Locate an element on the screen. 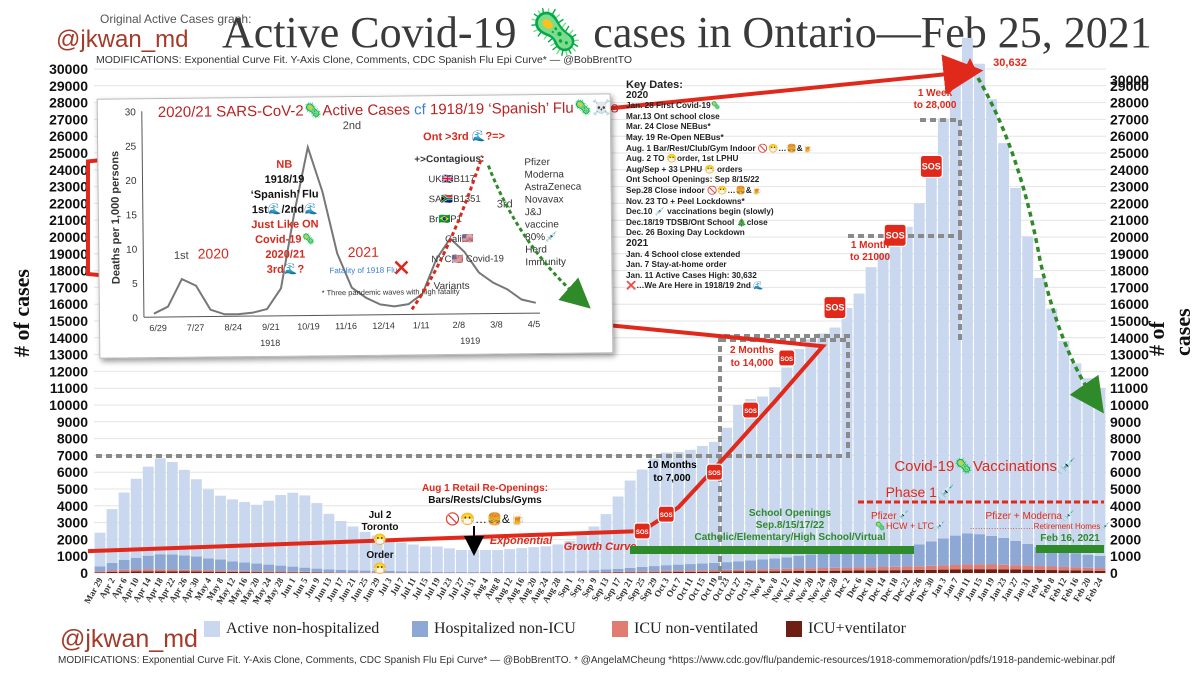  sos-sign is located at coordinates (642, 531).